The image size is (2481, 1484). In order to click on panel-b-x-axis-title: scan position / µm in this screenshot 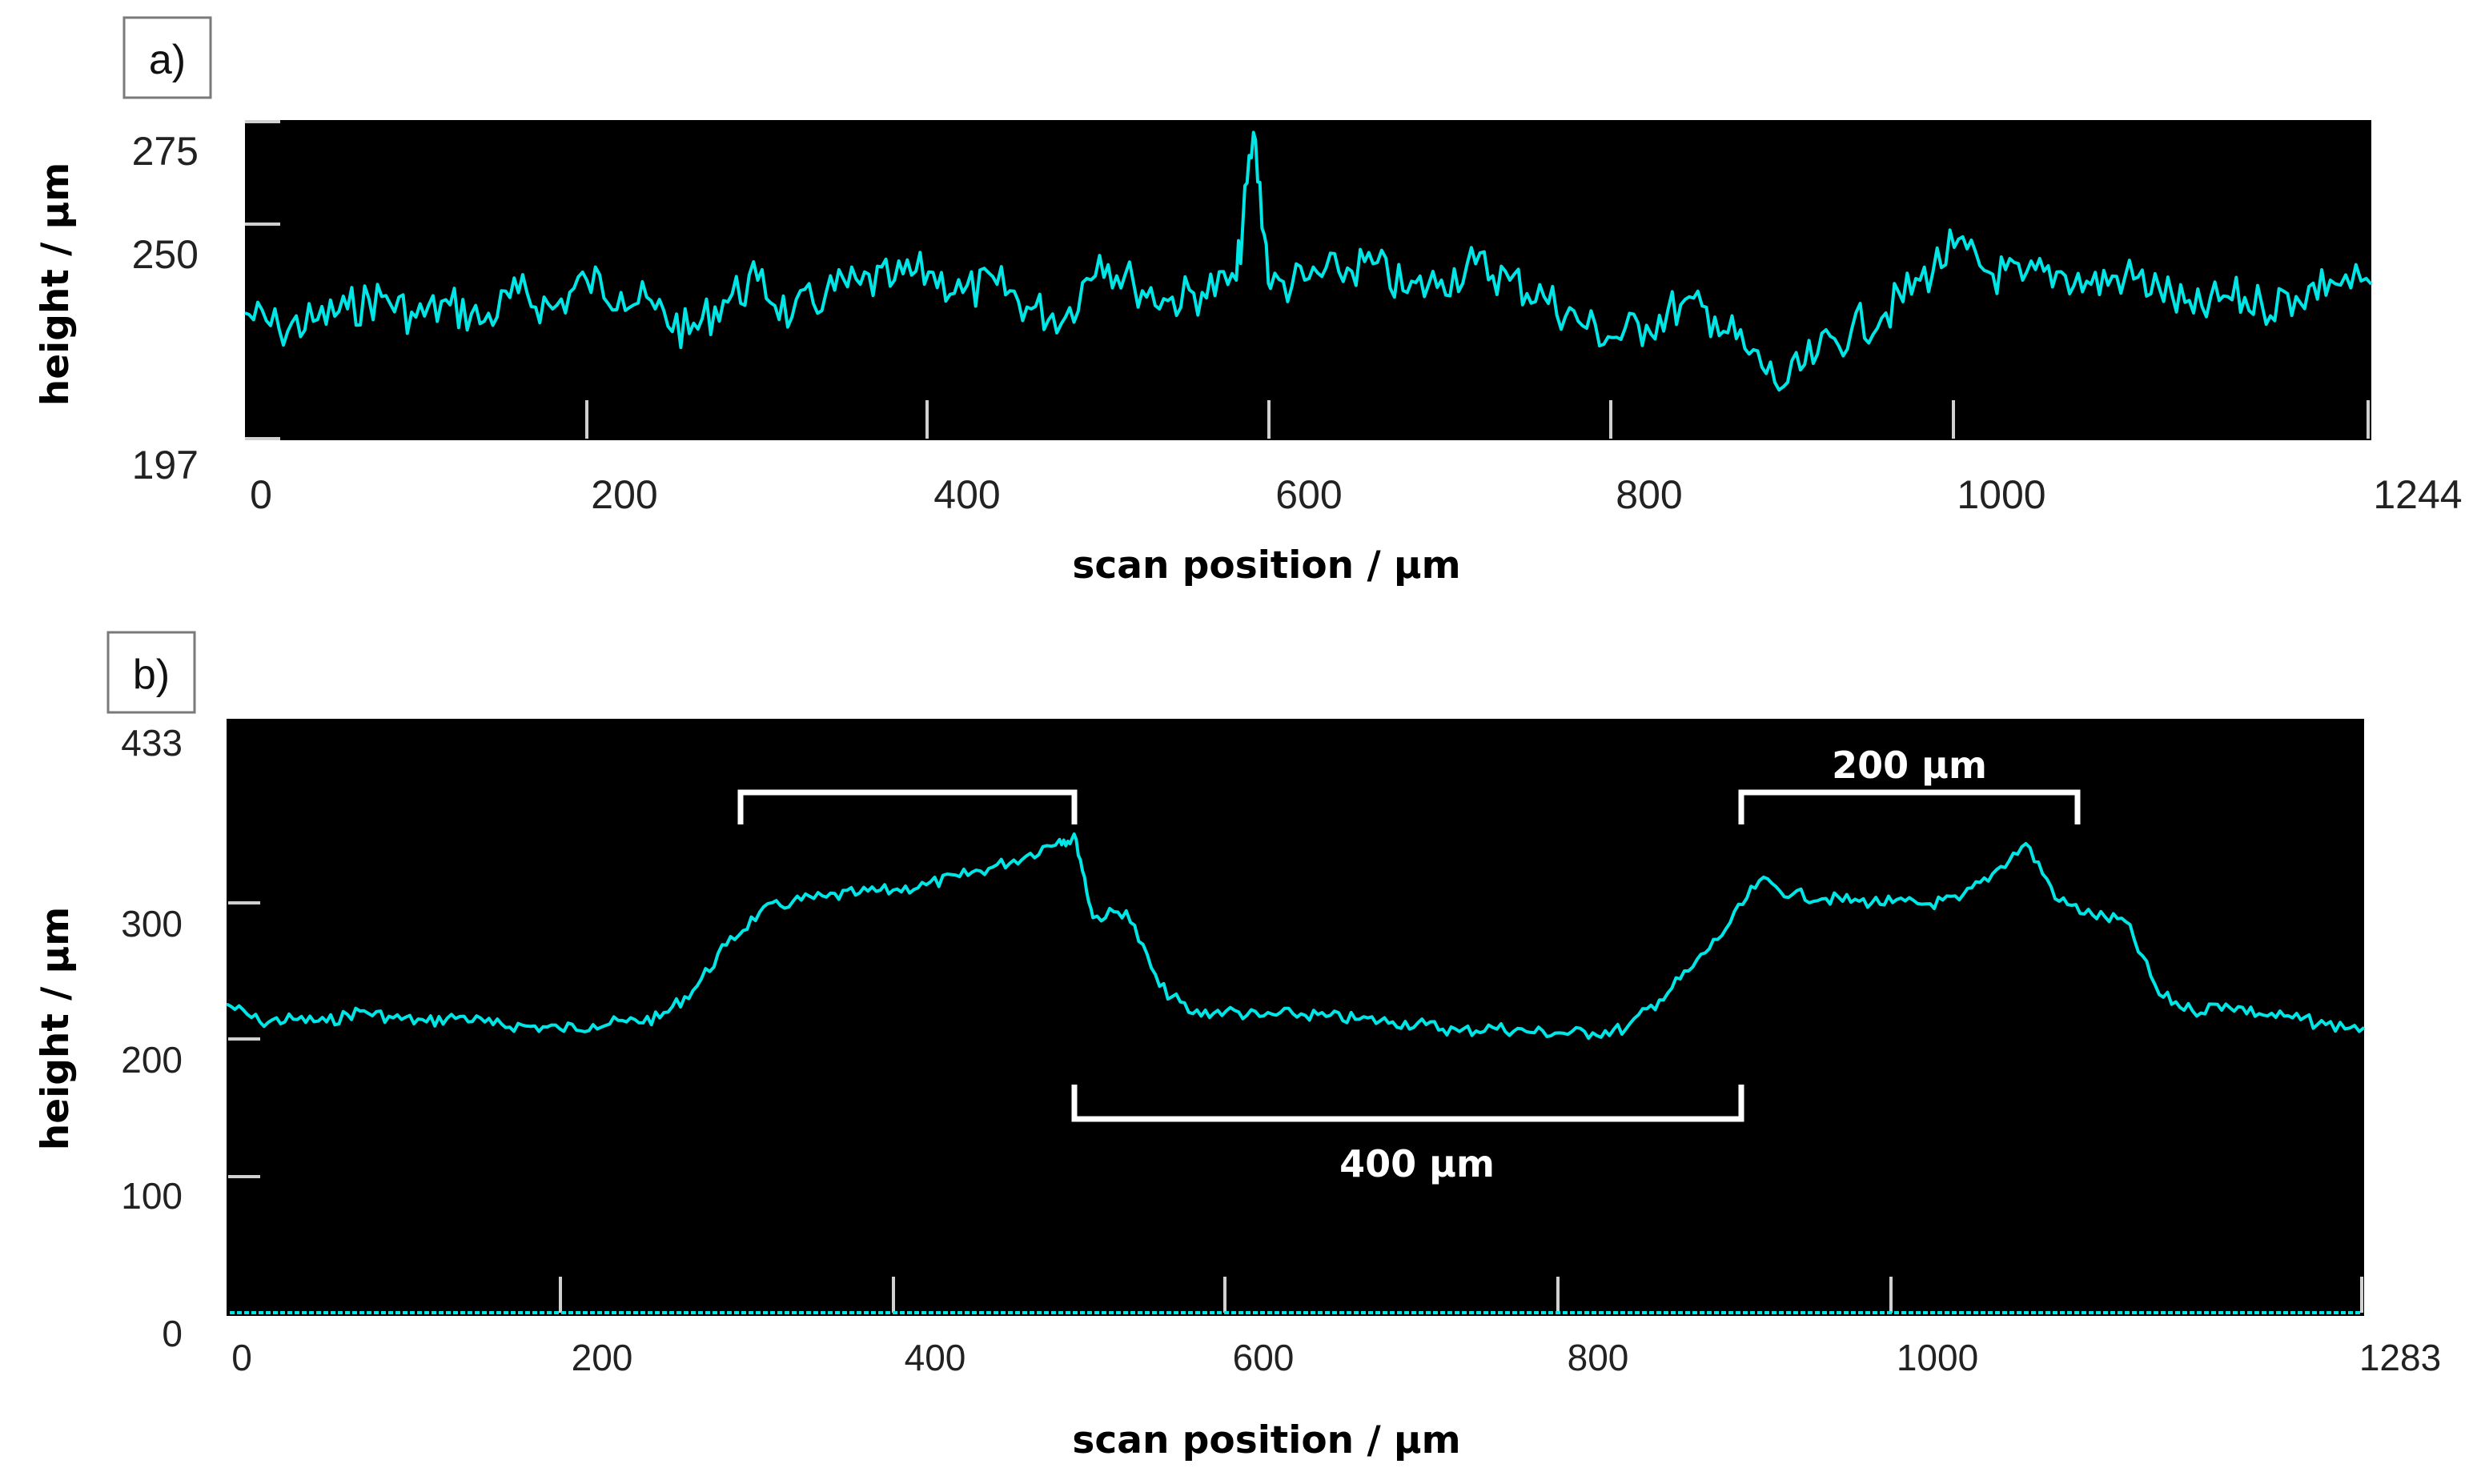, I will do `click(1266, 1440)`.